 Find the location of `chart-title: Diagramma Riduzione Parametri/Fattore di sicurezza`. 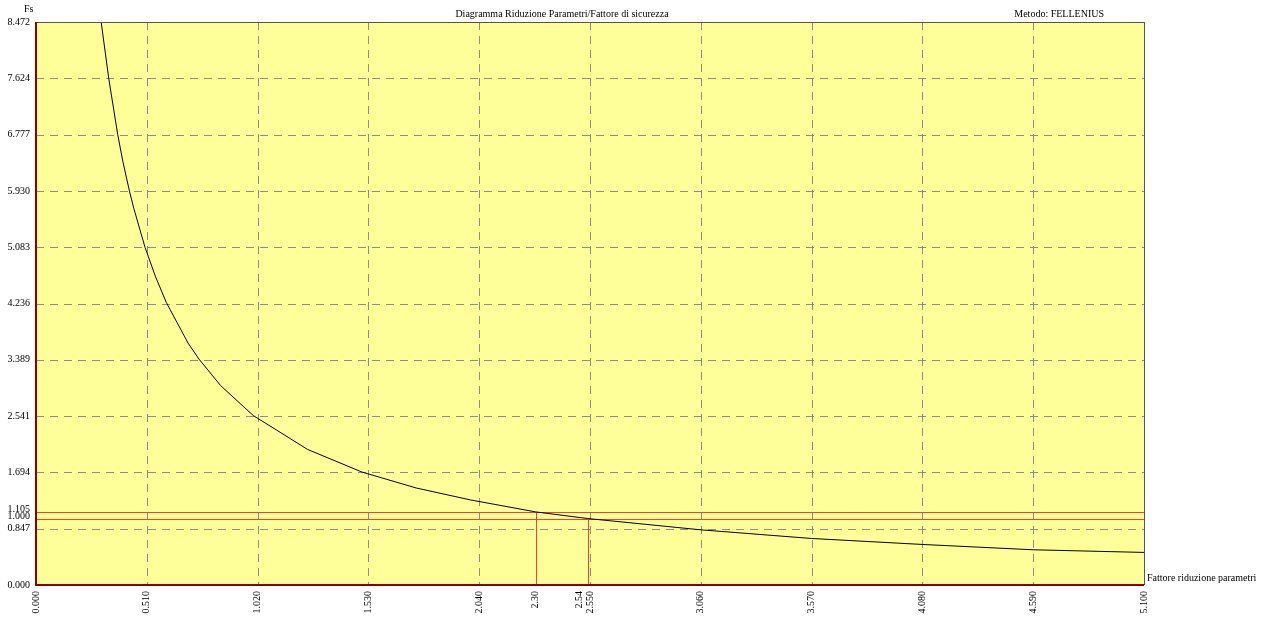

chart-title: Diagramma Riduzione Parametri/Fattore di sicurezza is located at coordinates (562, 13).